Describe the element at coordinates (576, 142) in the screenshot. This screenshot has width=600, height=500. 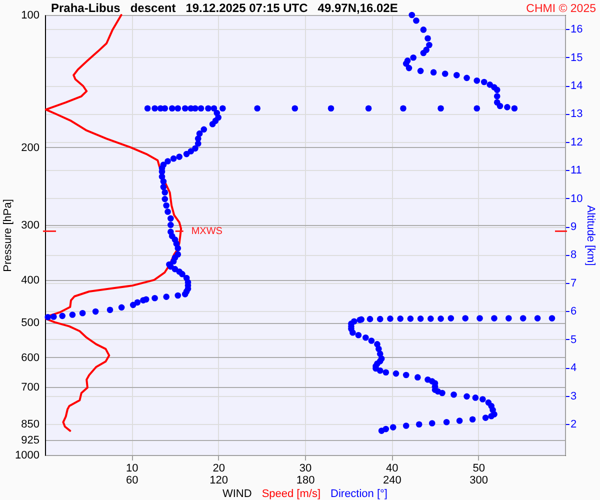
I see `y2-tick-label: 12` at that location.